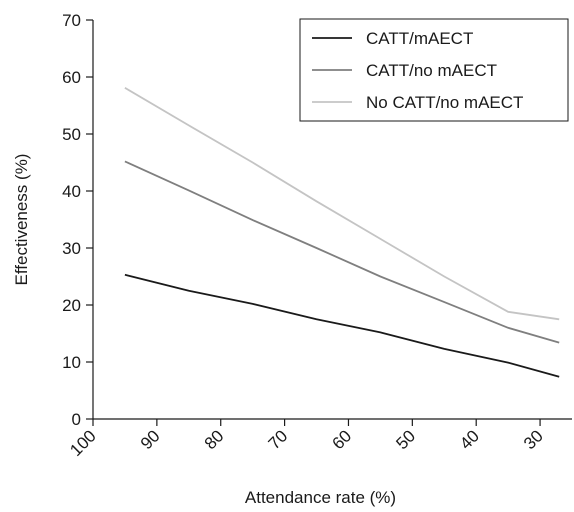  Describe the element at coordinates (444, 102) in the screenshot. I see `legend-label-3: No CATT/no mAECT` at that location.